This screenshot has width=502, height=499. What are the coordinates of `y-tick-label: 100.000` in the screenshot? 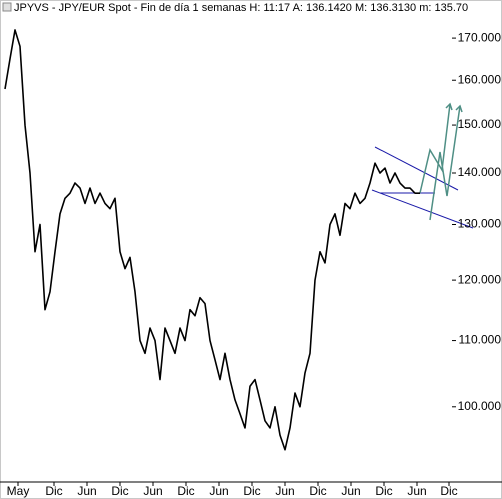 It's located at (480, 406).